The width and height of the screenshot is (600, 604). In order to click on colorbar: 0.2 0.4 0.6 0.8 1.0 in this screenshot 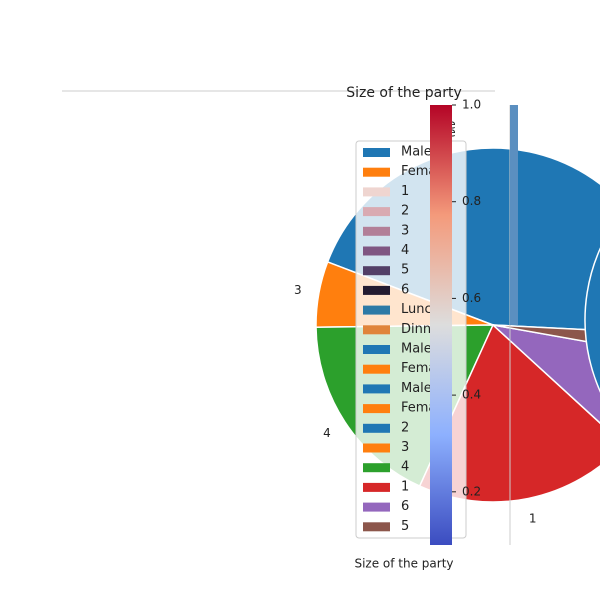, I will do `click(455, 321)`.